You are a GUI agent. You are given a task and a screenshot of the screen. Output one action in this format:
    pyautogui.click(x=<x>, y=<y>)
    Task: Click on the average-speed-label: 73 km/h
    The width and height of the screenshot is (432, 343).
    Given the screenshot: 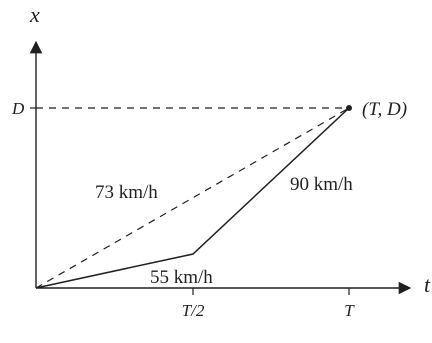 What is the action you would take?
    pyautogui.click(x=126, y=192)
    